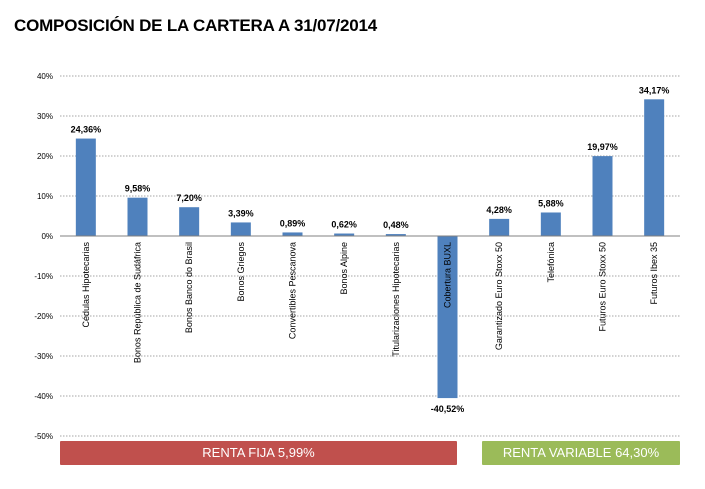 The image size is (705, 489). I want to click on category-label: Cédulas Hipotecarias, so click(86, 285).